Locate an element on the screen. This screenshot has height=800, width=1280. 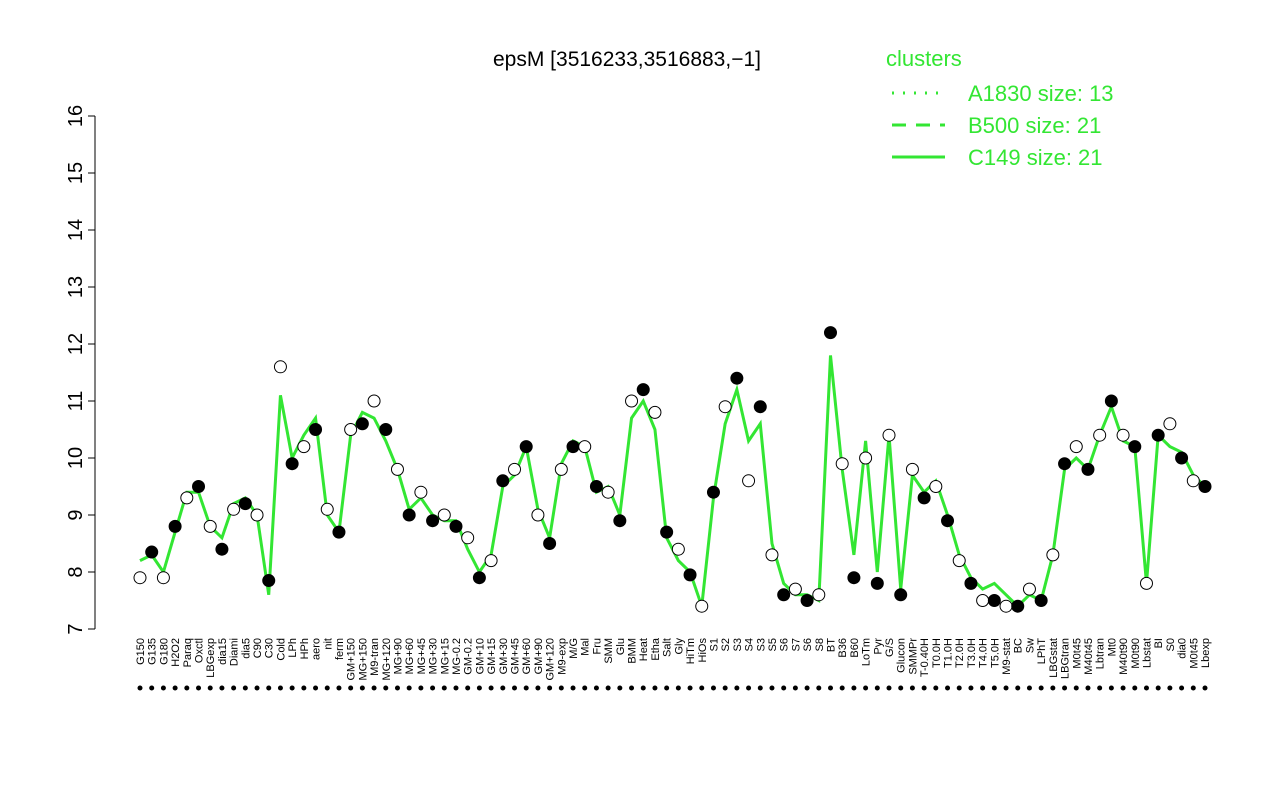
legend-label: B500 size: 21 is located at coordinates (1034, 125).